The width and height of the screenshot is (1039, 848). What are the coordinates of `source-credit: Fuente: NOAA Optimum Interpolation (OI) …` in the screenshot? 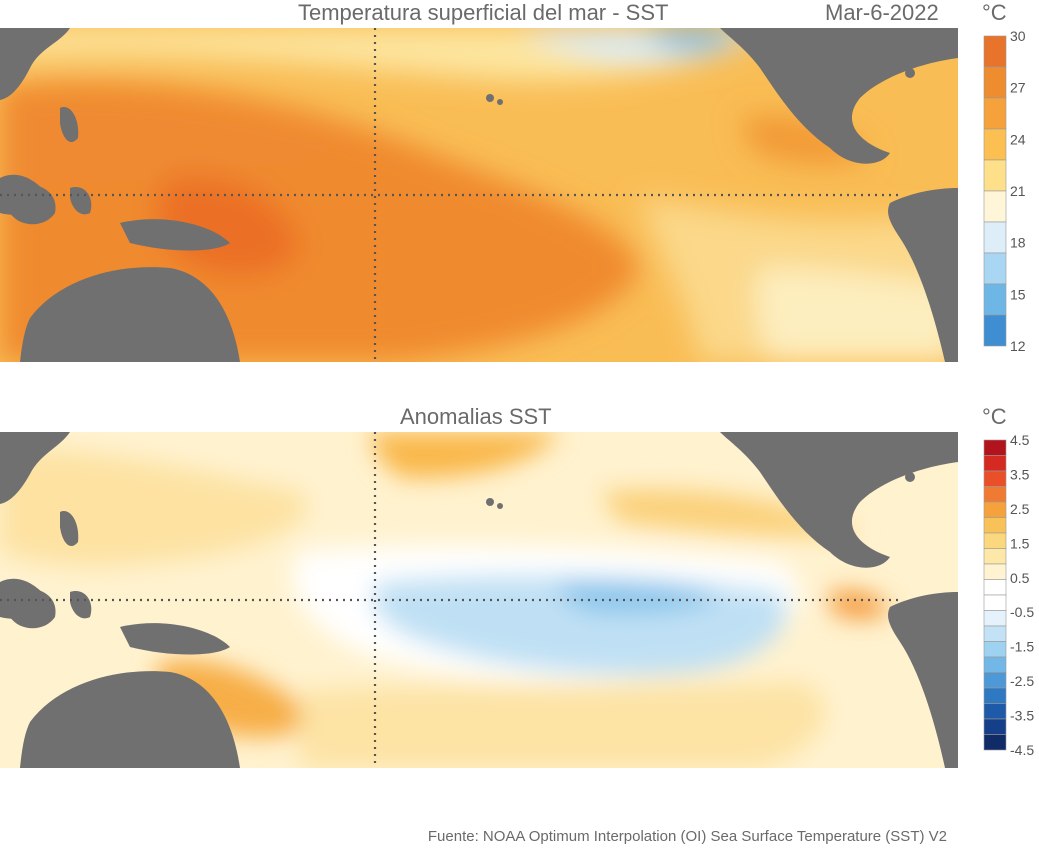 It's located at (687, 836).